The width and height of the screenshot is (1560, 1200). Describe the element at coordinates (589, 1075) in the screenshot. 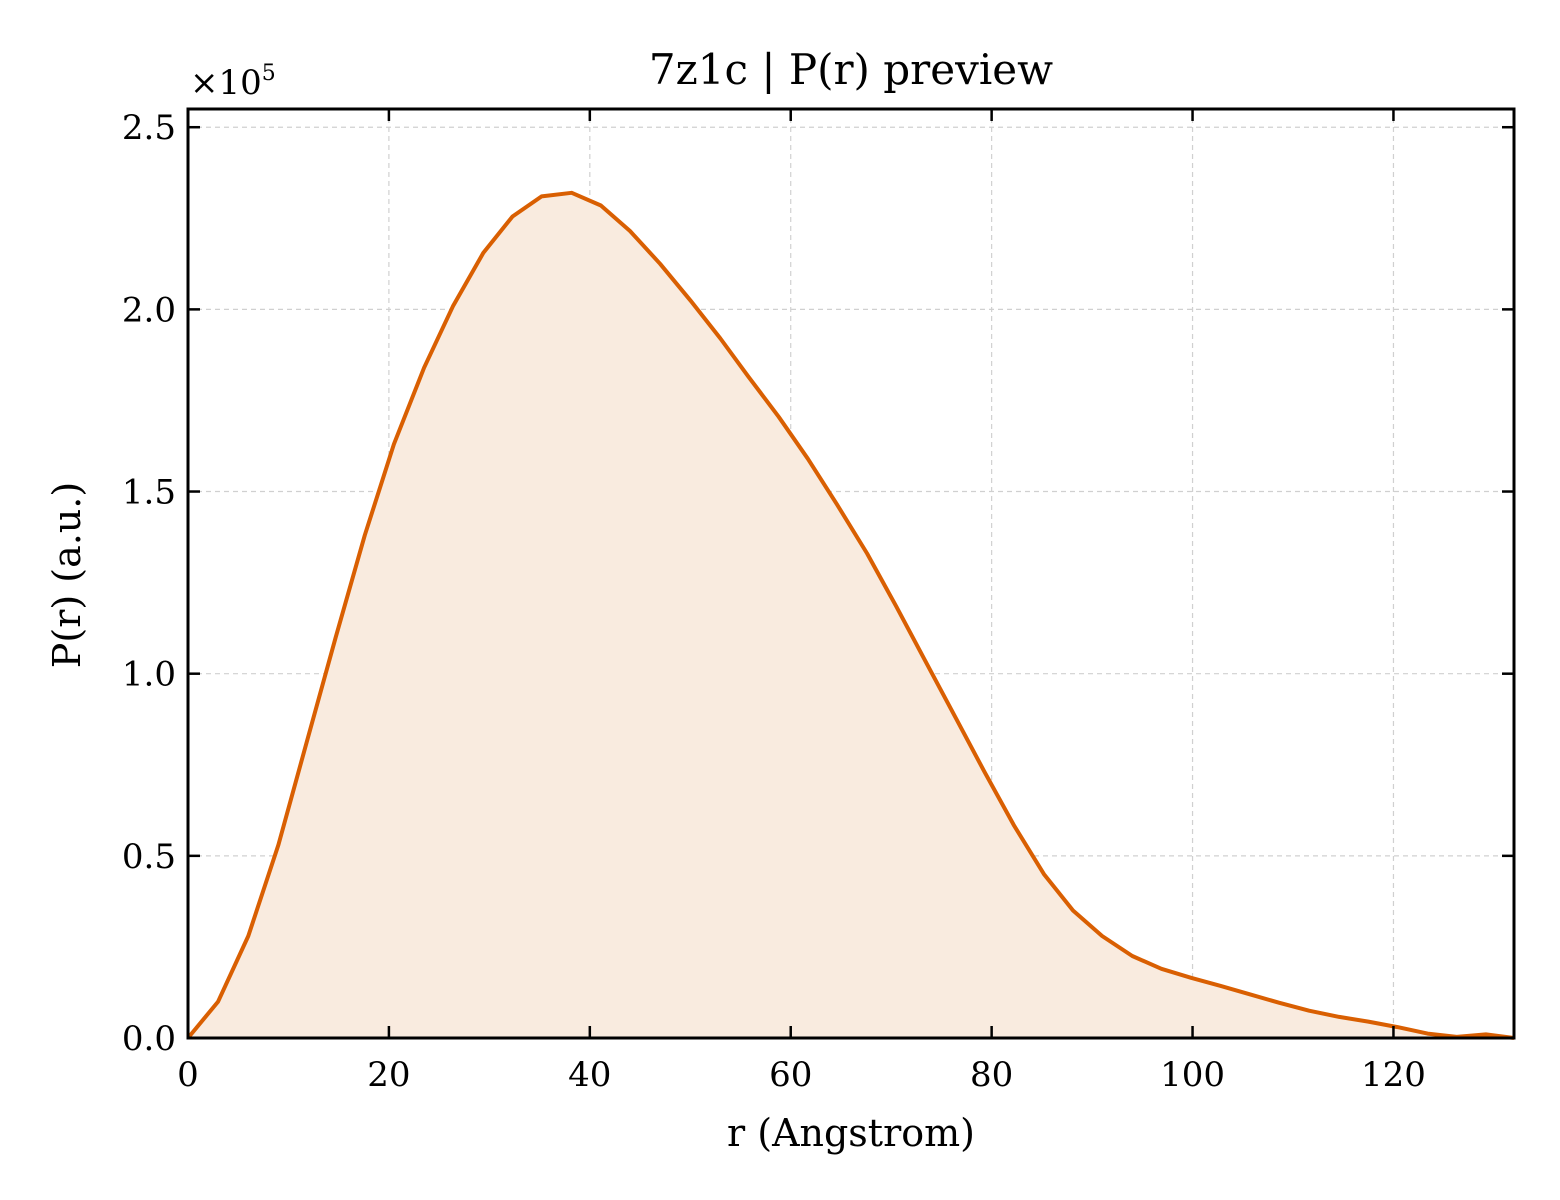

I see `x-tick-label: 40` at that location.